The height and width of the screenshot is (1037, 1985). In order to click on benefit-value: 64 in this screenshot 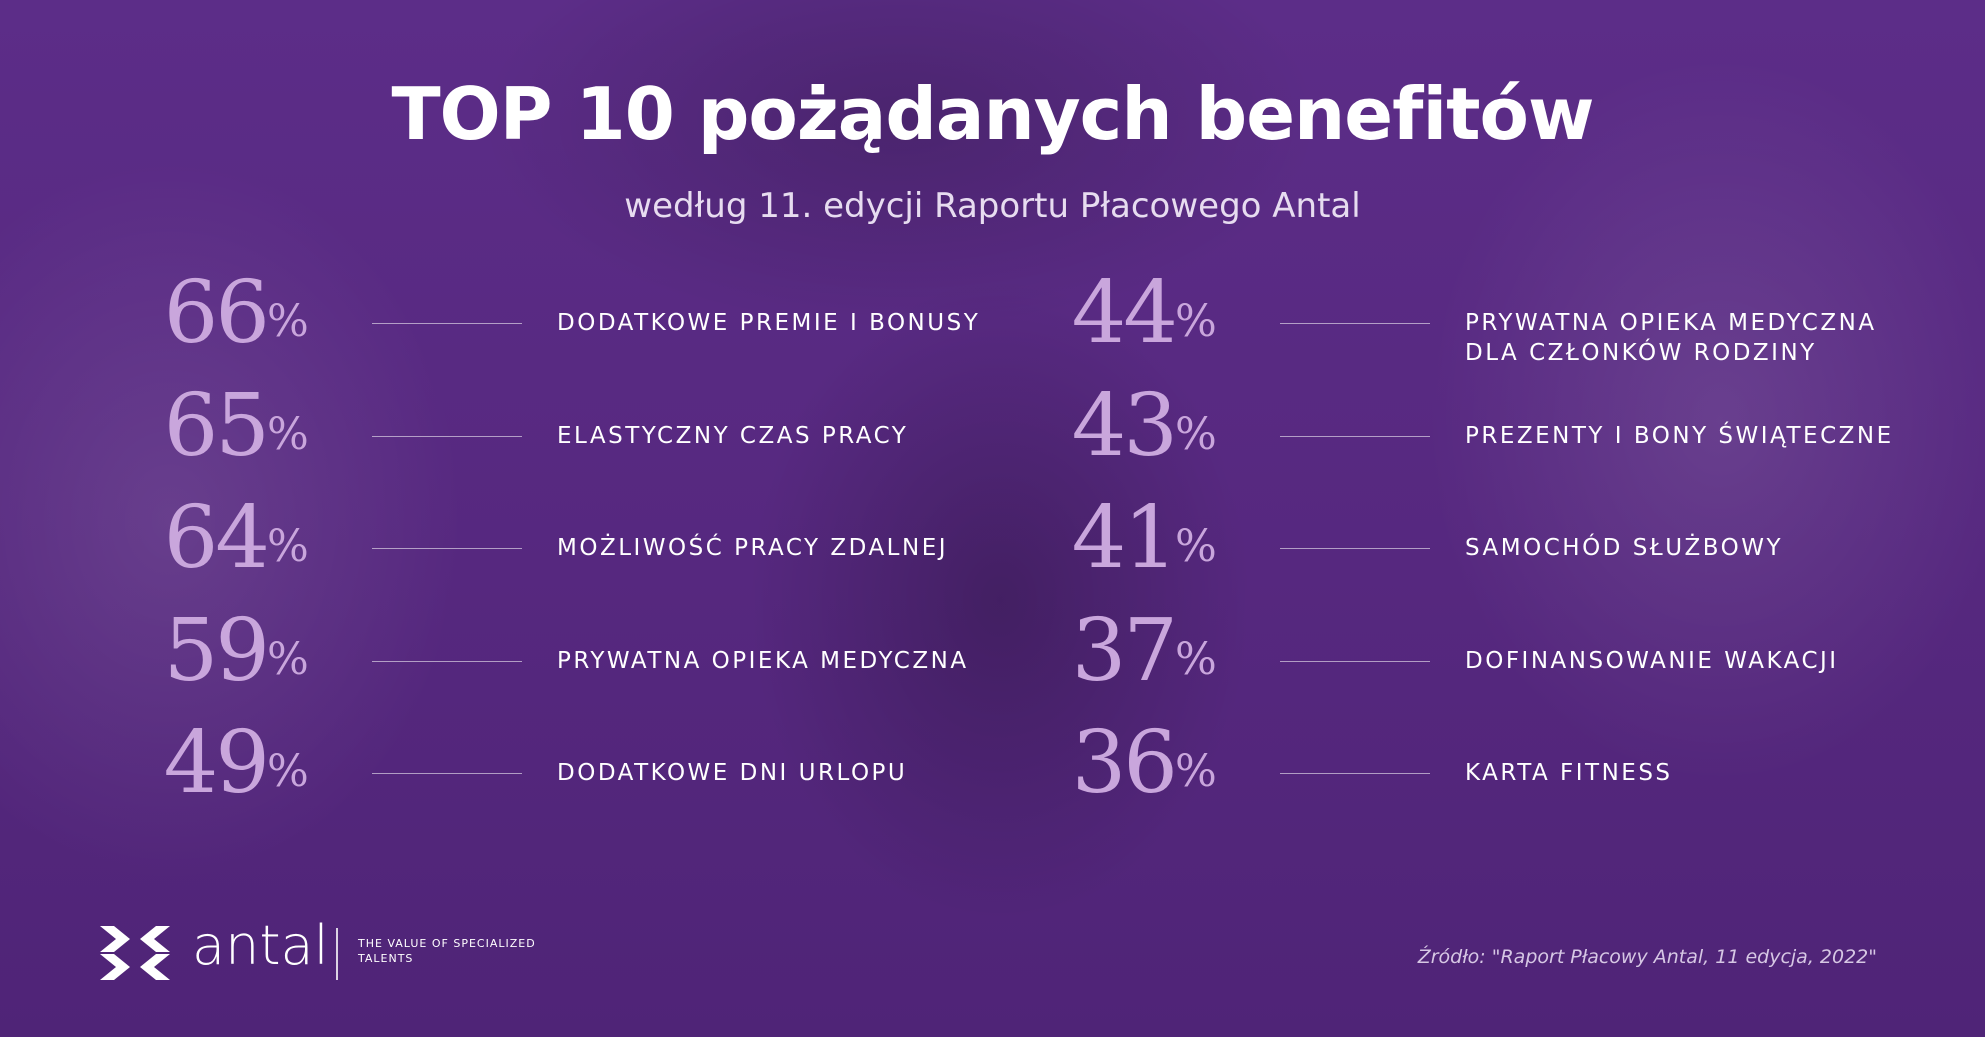, I will do `click(216, 538)`.